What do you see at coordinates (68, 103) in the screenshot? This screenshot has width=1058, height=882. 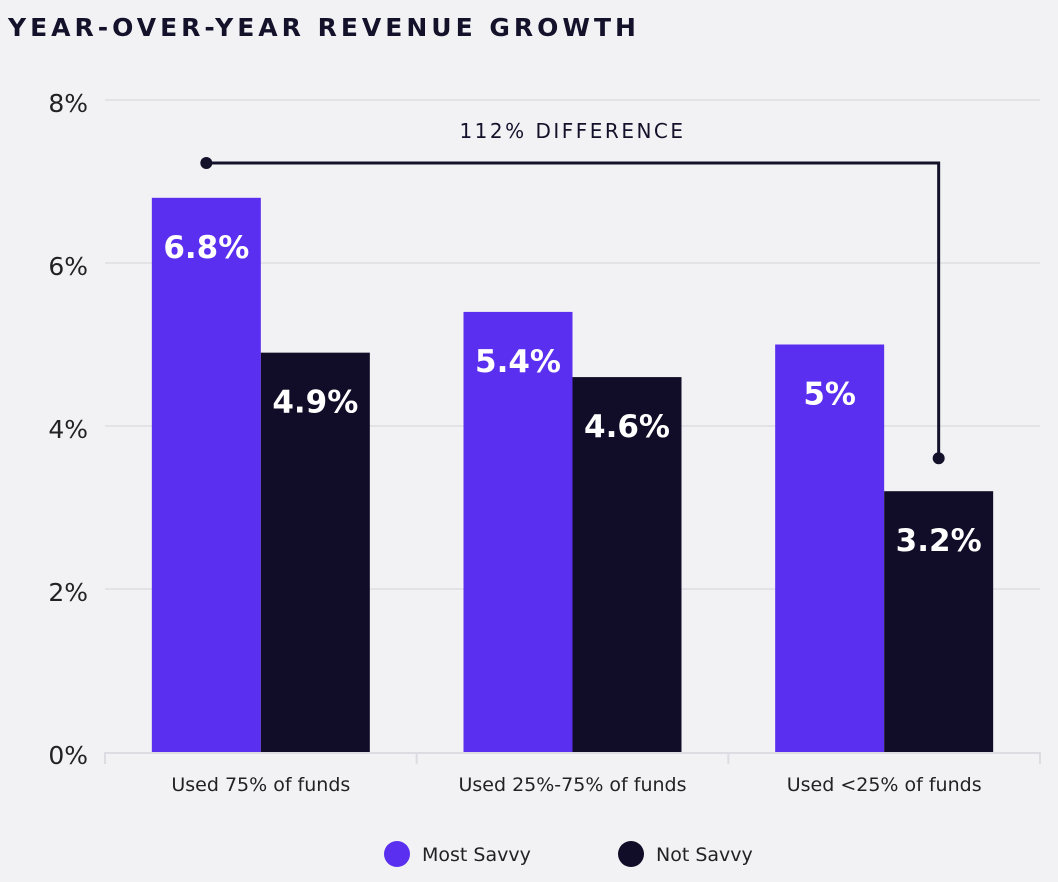 I see `y-tick-label: 8%` at bounding box center [68, 103].